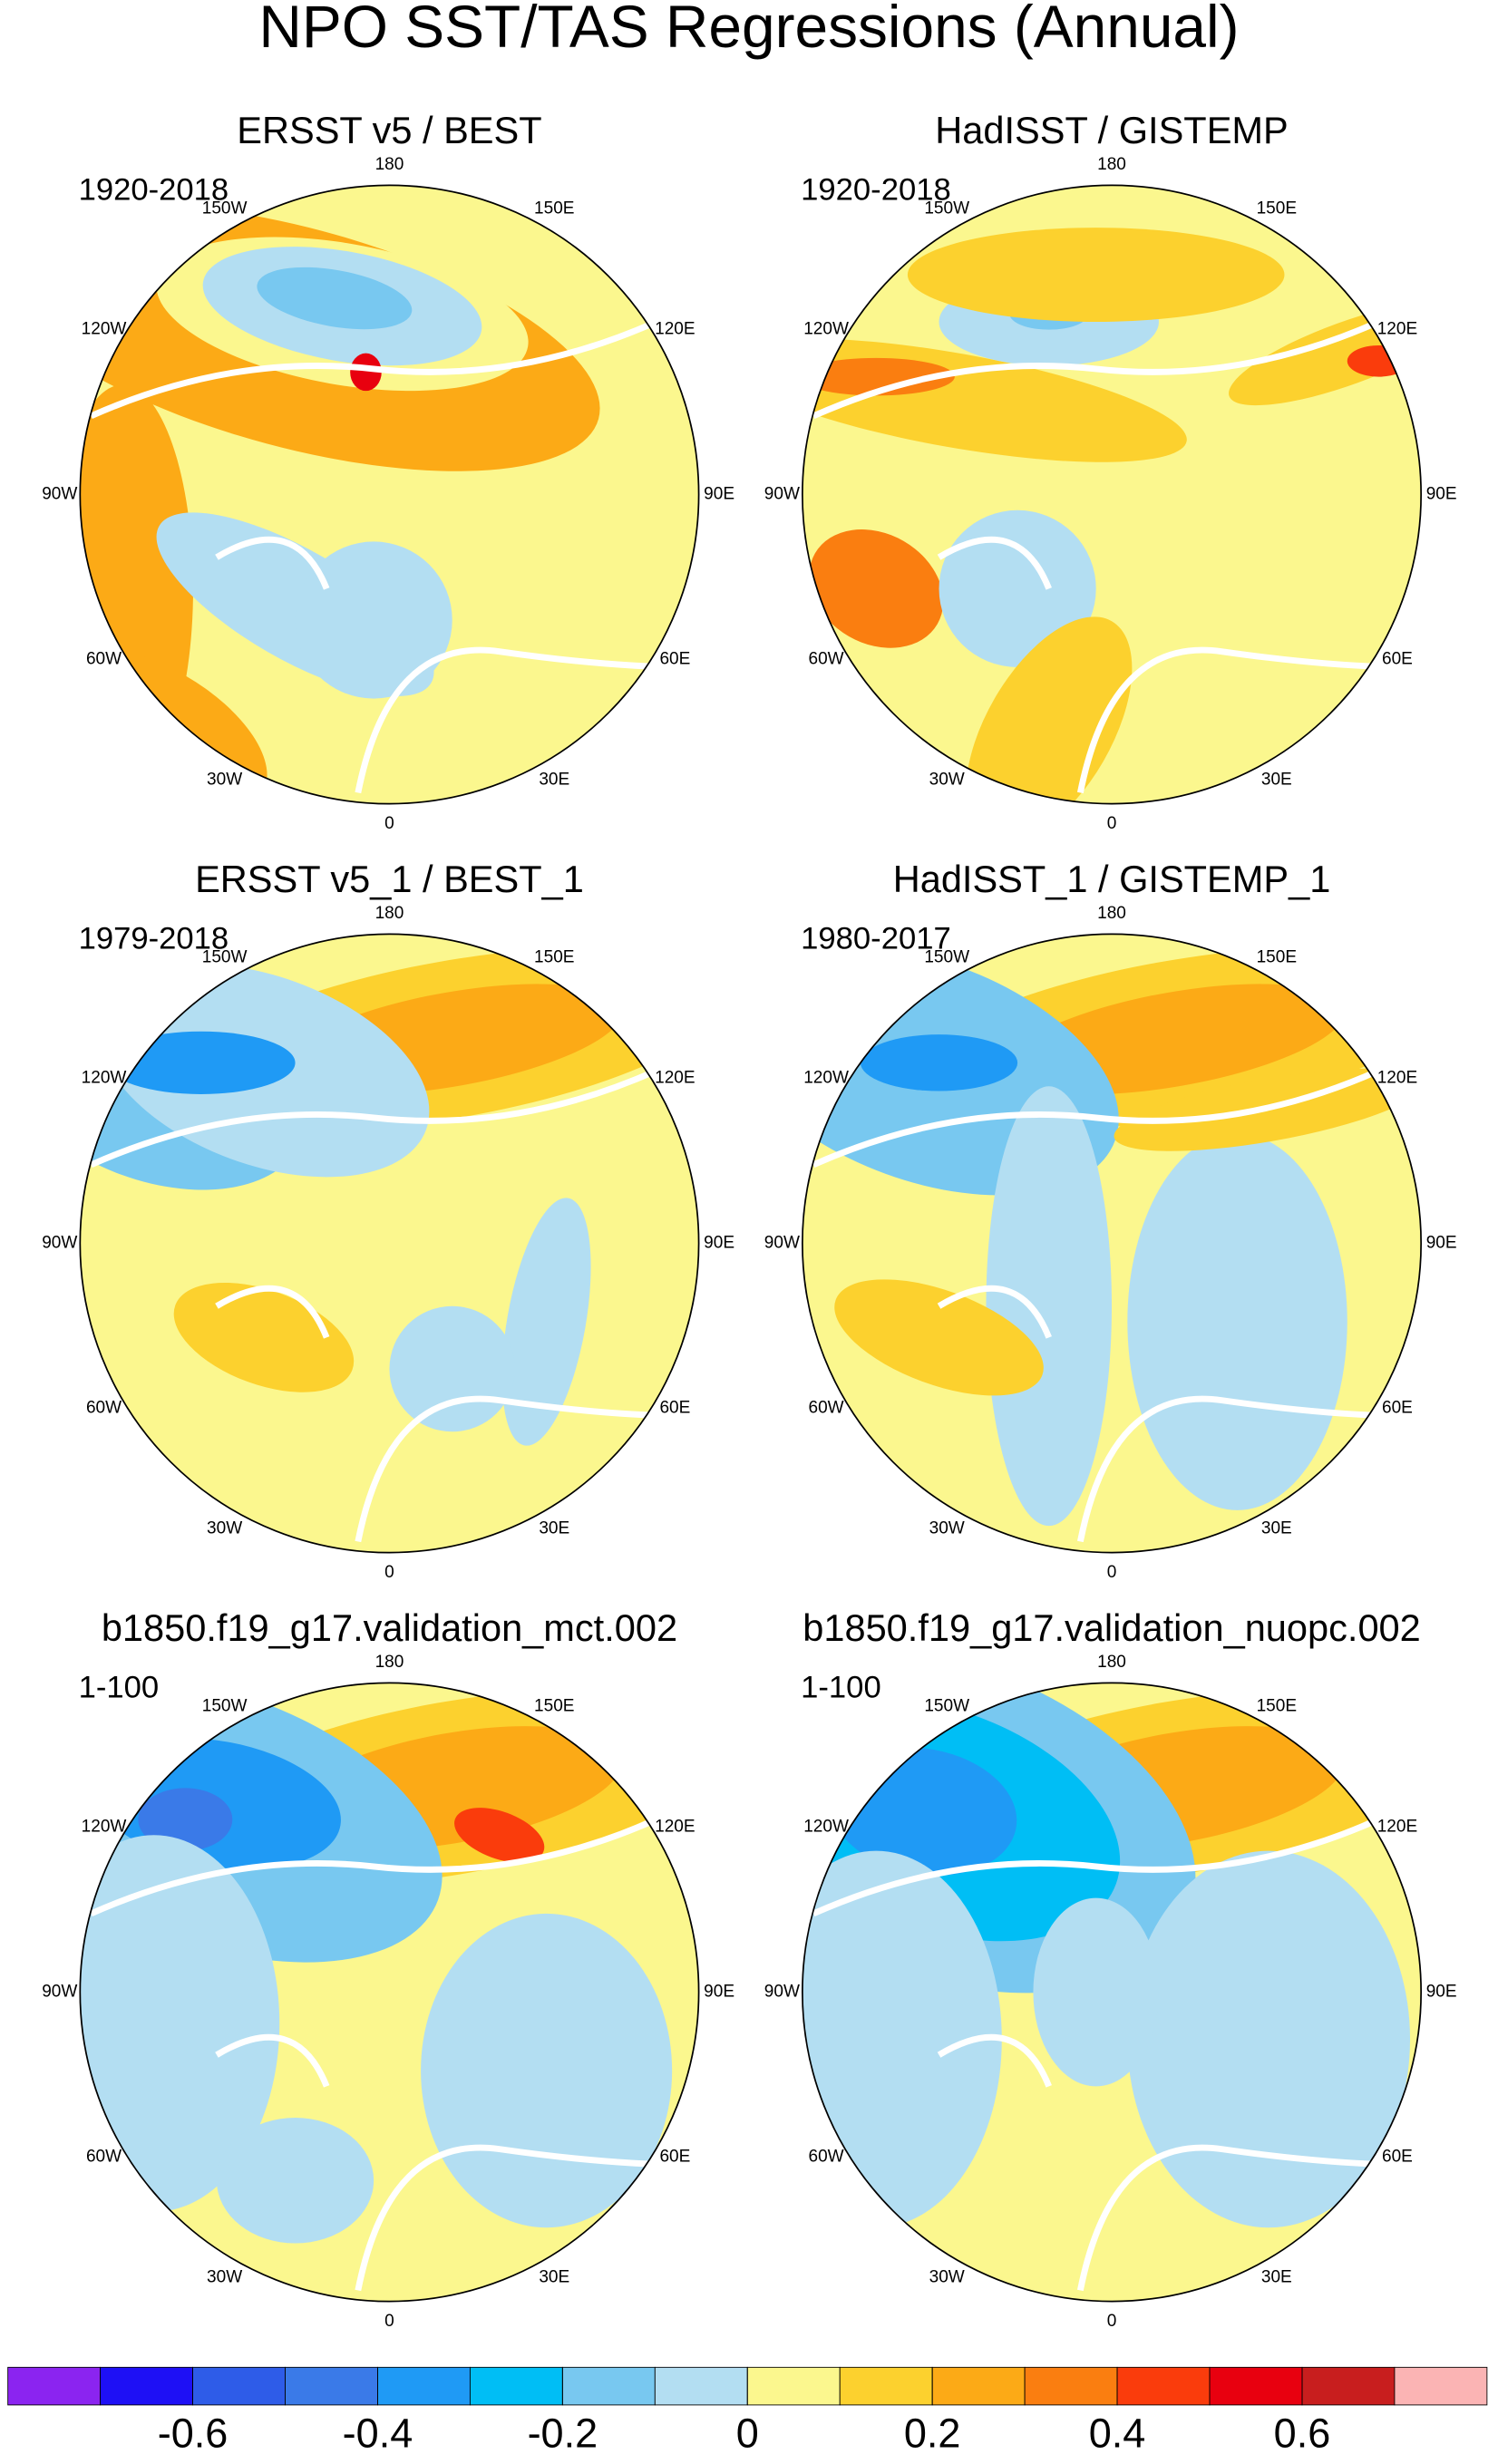 The image size is (1498, 2464). What do you see at coordinates (747, 2433) in the screenshot?
I see `tick-label: 0` at bounding box center [747, 2433].